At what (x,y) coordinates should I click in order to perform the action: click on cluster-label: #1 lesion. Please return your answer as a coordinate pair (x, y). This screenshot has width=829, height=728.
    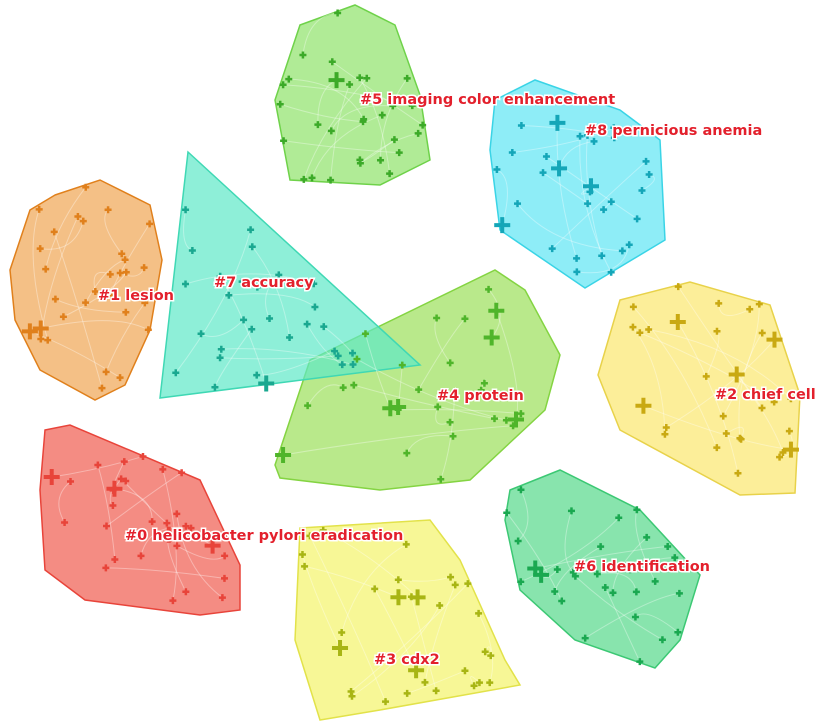
    Looking at the image, I should click on (136, 296).